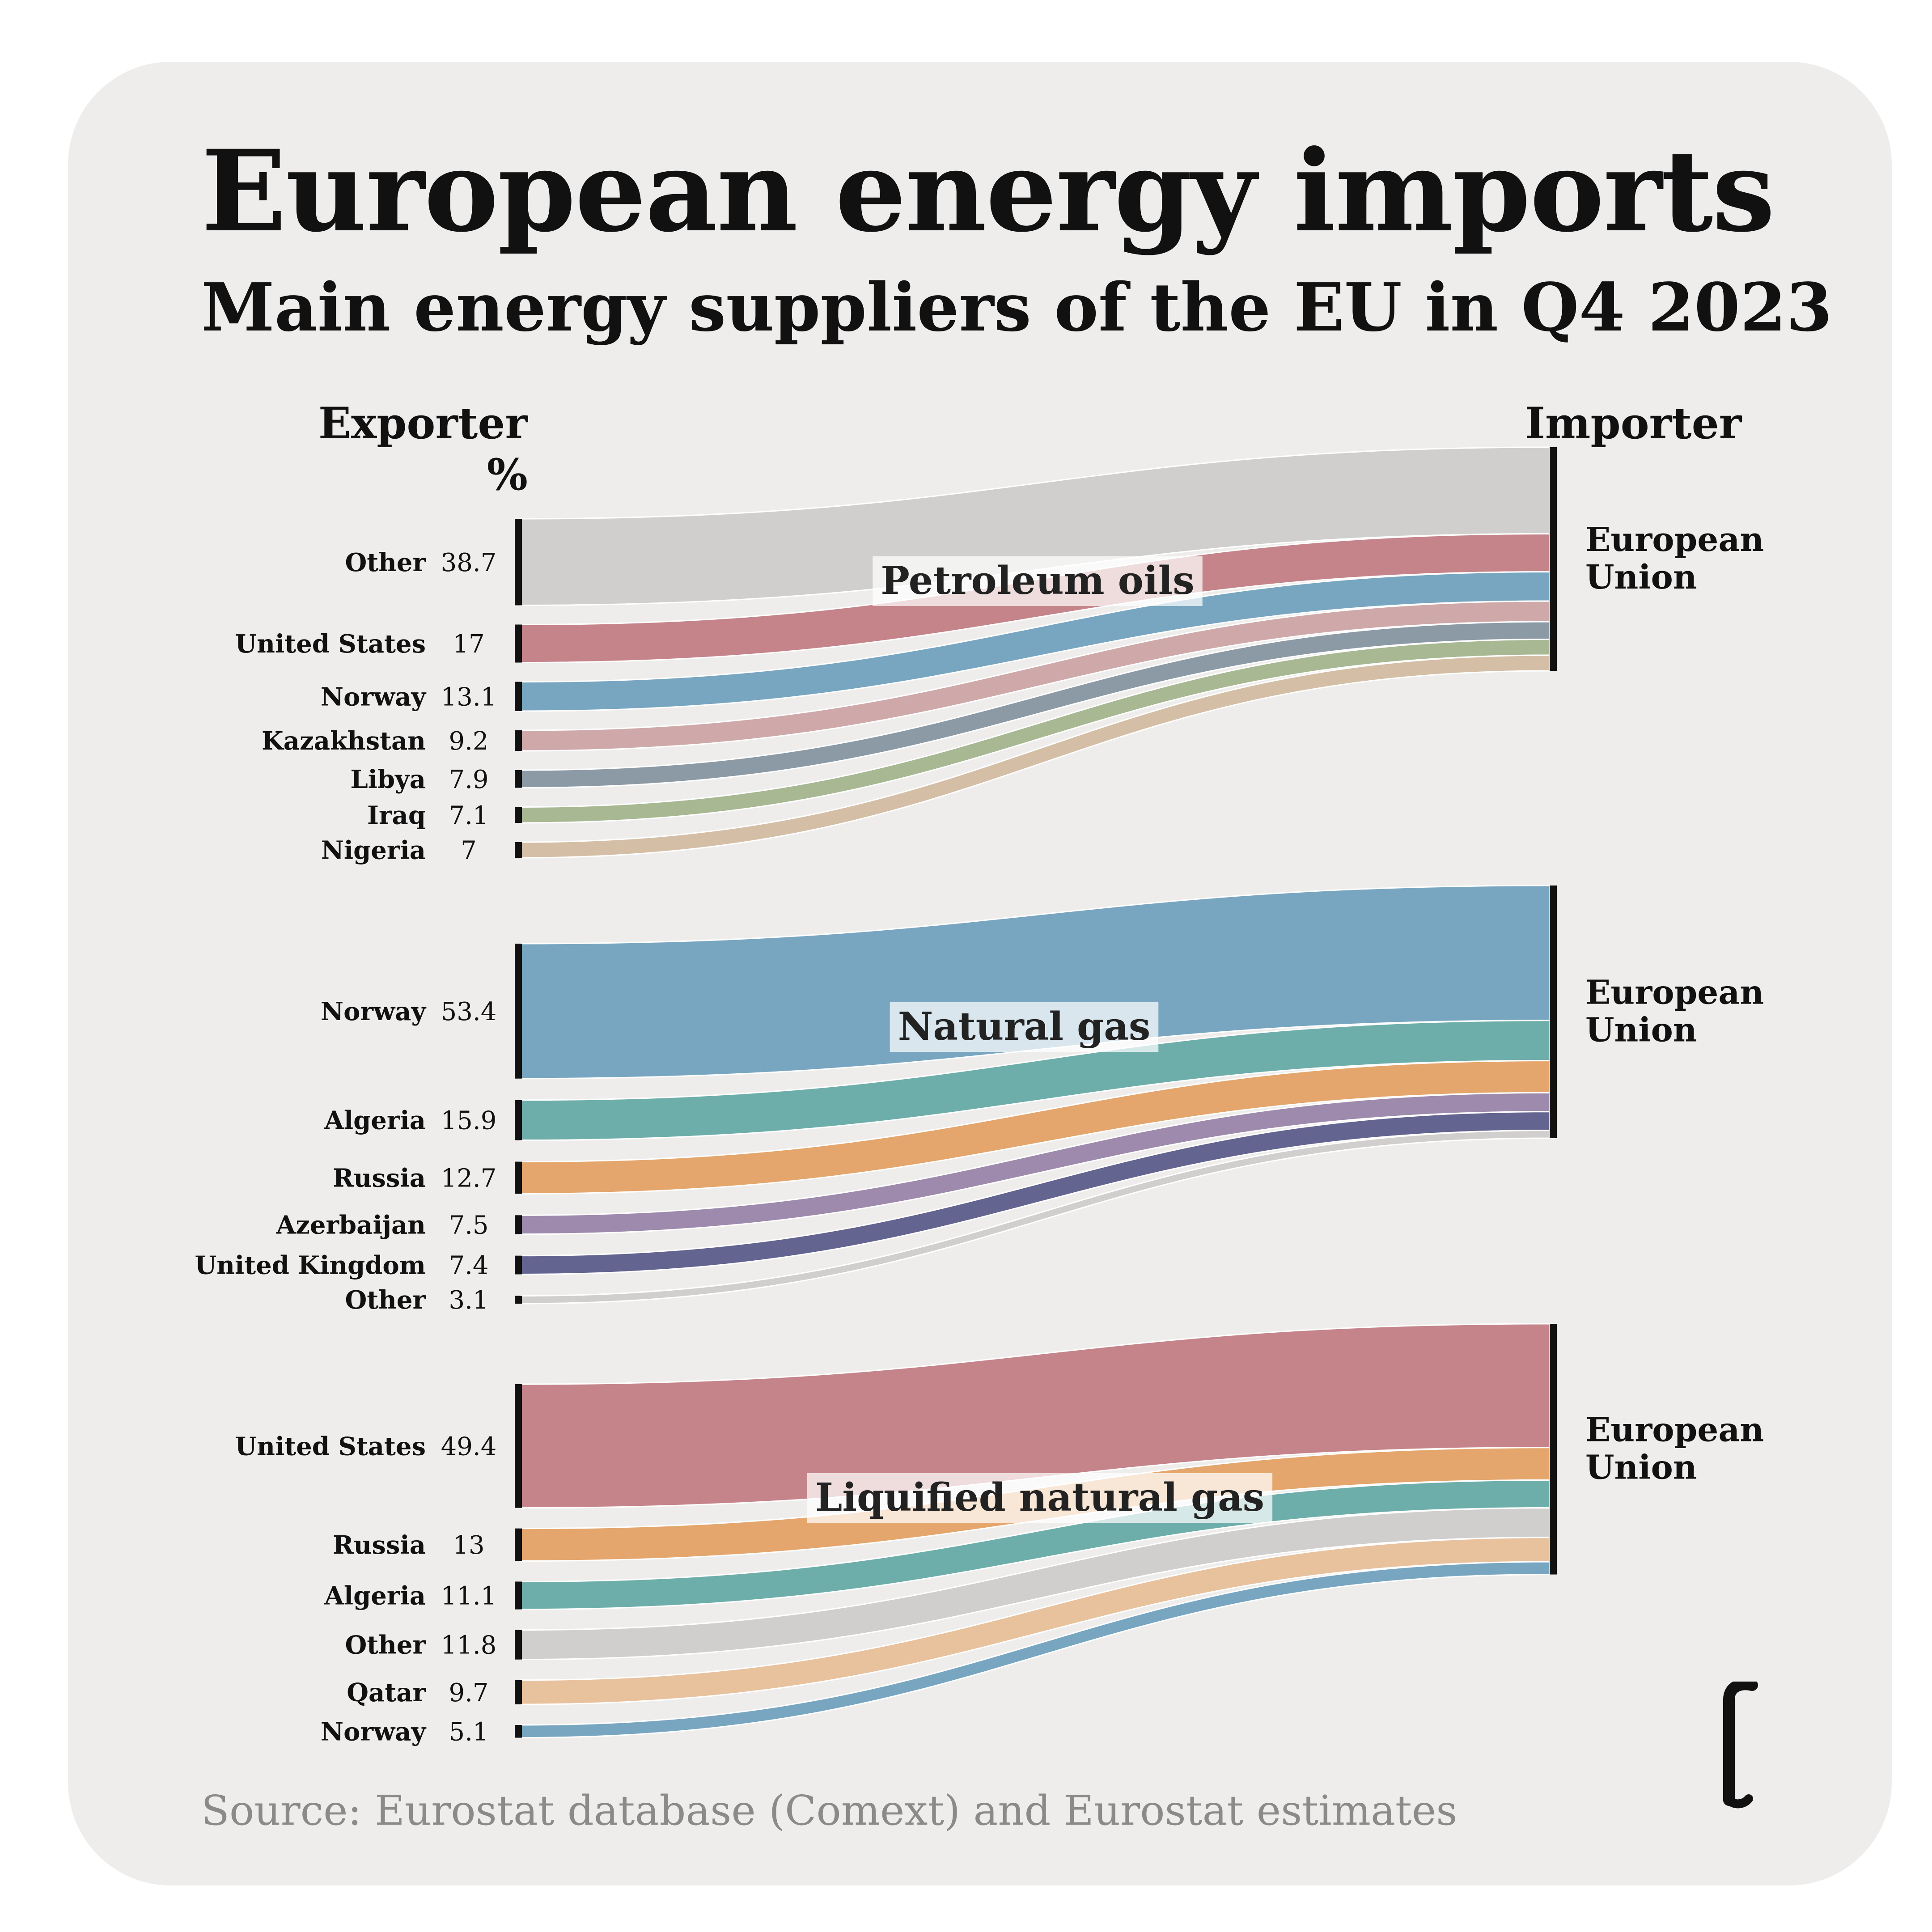 Image resolution: width=1932 pixels, height=1932 pixels. Describe the element at coordinates (468, 1265) in the screenshot. I see `value-label: 7.4` at that location.